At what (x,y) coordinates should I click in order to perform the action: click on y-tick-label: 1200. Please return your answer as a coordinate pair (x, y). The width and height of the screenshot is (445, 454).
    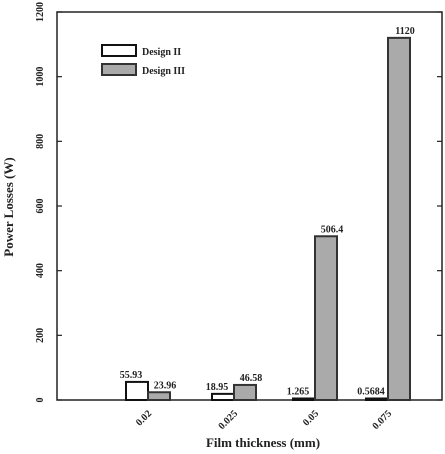
    Looking at the image, I should click on (40, 12).